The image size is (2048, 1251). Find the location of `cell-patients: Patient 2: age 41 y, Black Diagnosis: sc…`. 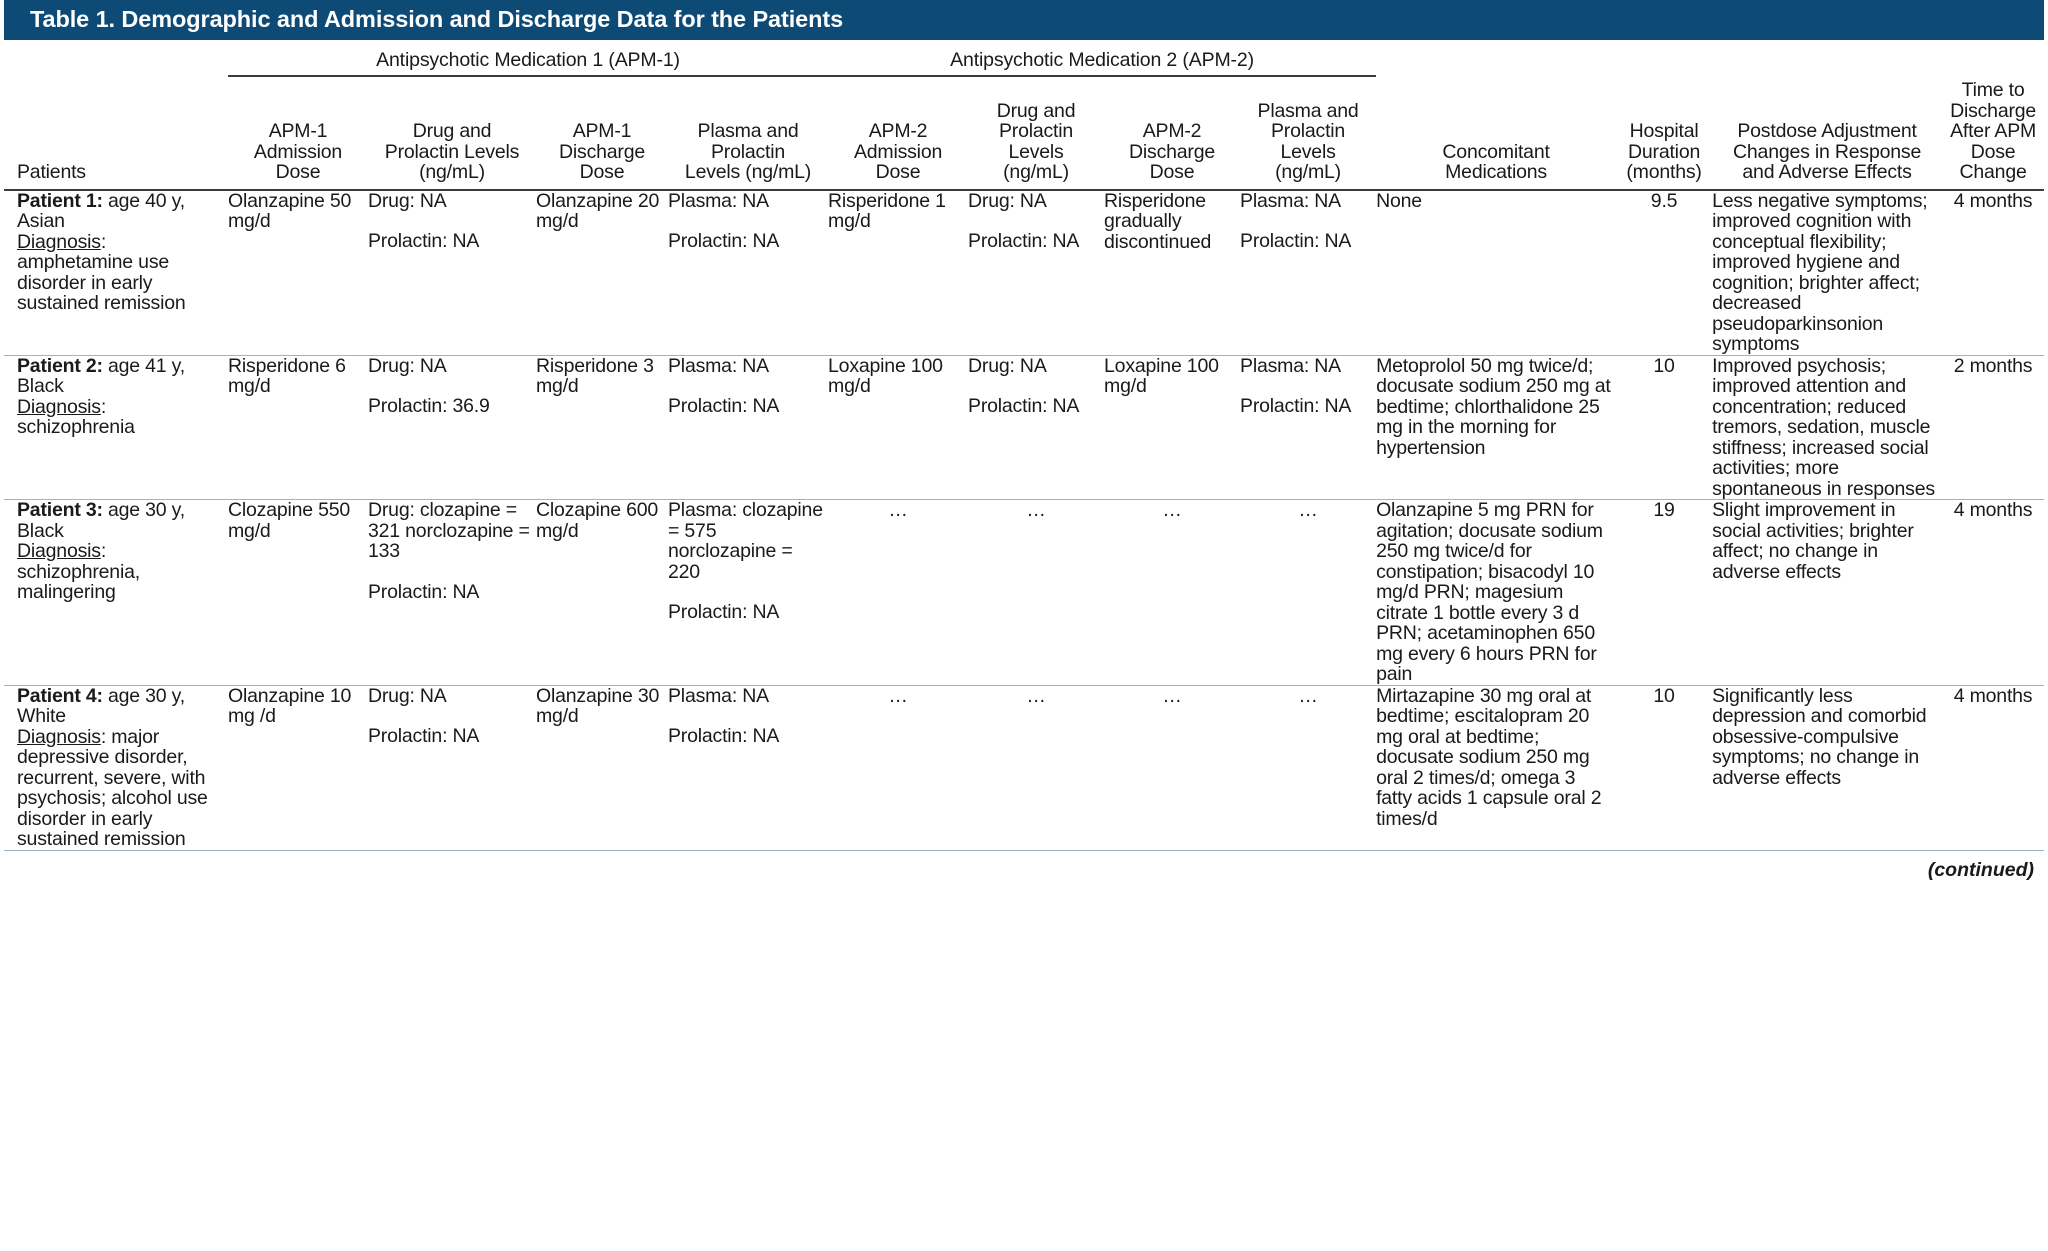

cell-patients: Patient 2: age 41 y, Black Diagnosis: sc… is located at coordinates (116, 427).